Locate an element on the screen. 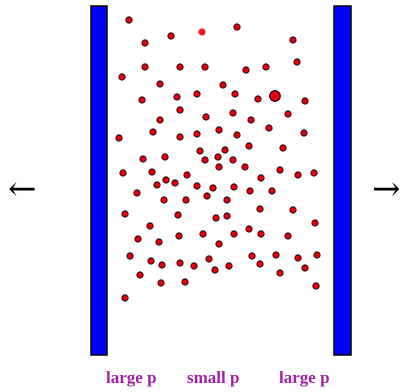  highlighted-particle is located at coordinates (202, 32).